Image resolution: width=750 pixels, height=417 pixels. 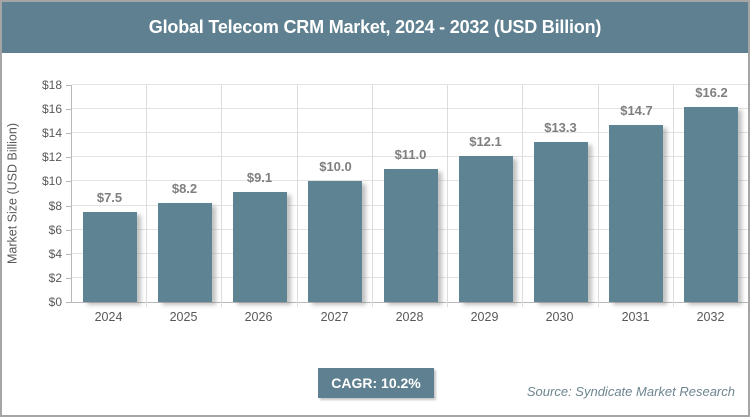 I want to click on x-axis-tick-label: 2029, so click(x=484, y=317).